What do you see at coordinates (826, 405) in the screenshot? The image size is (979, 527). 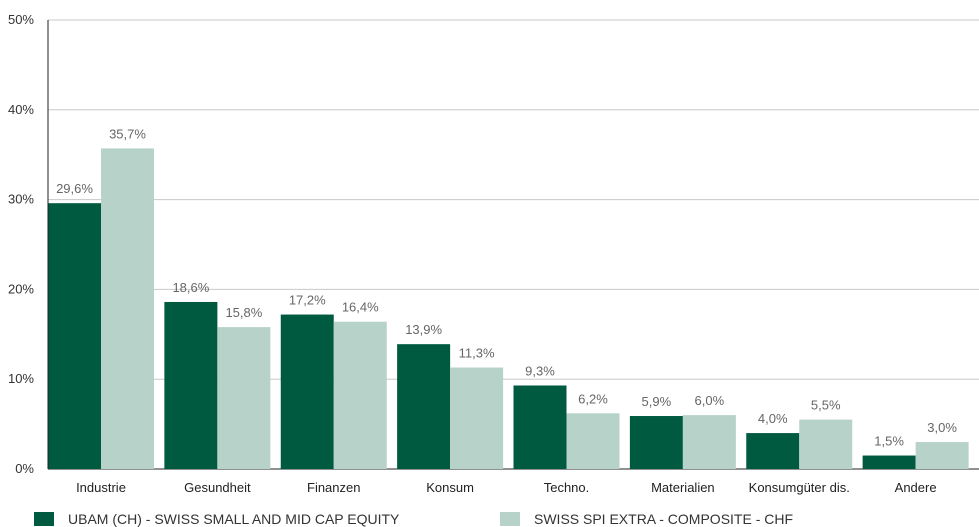 I see `data-label: 5,5%` at bounding box center [826, 405].